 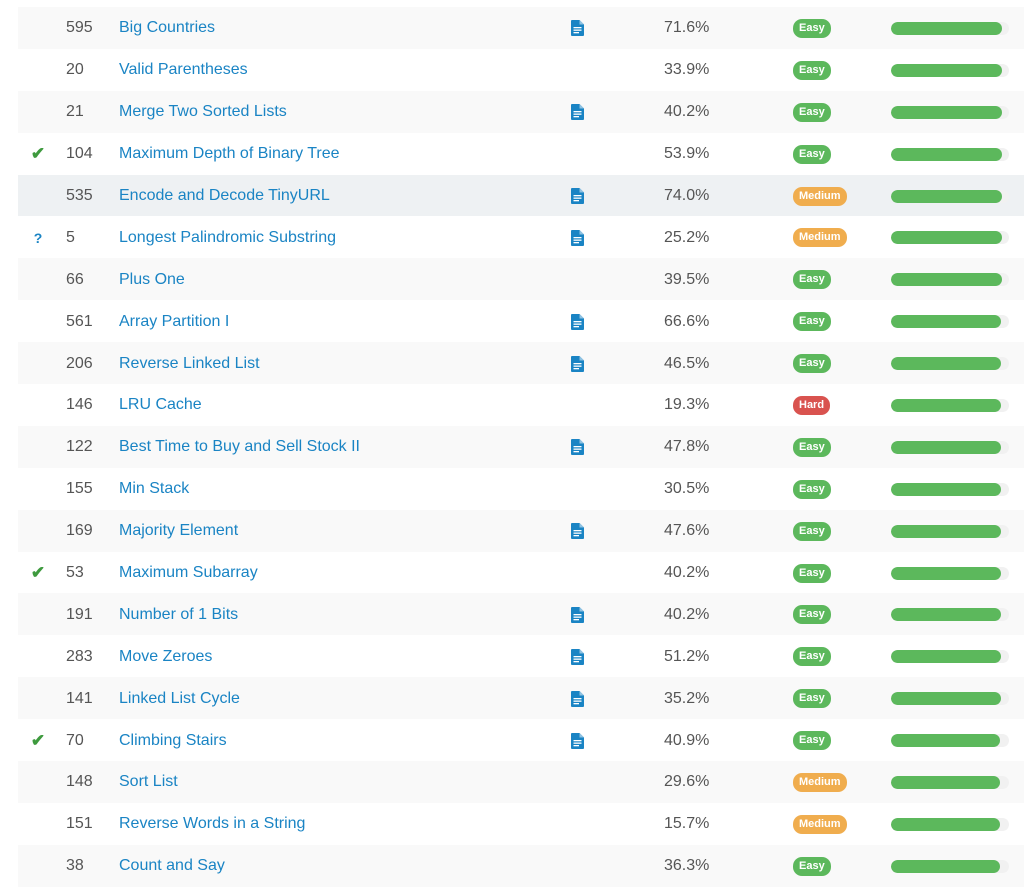 I want to click on problem-title-link: Majority Element, so click(x=179, y=531).